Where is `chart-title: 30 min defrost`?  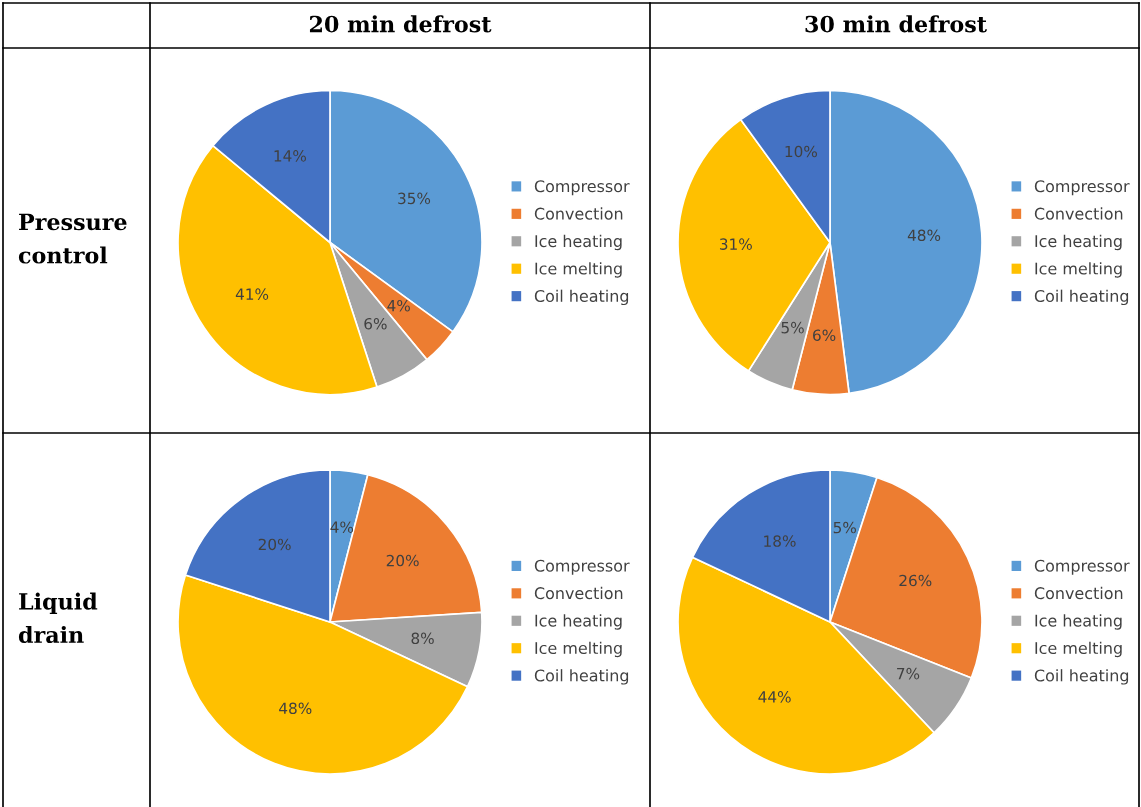
chart-title: 30 min defrost is located at coordinates (896, 24).